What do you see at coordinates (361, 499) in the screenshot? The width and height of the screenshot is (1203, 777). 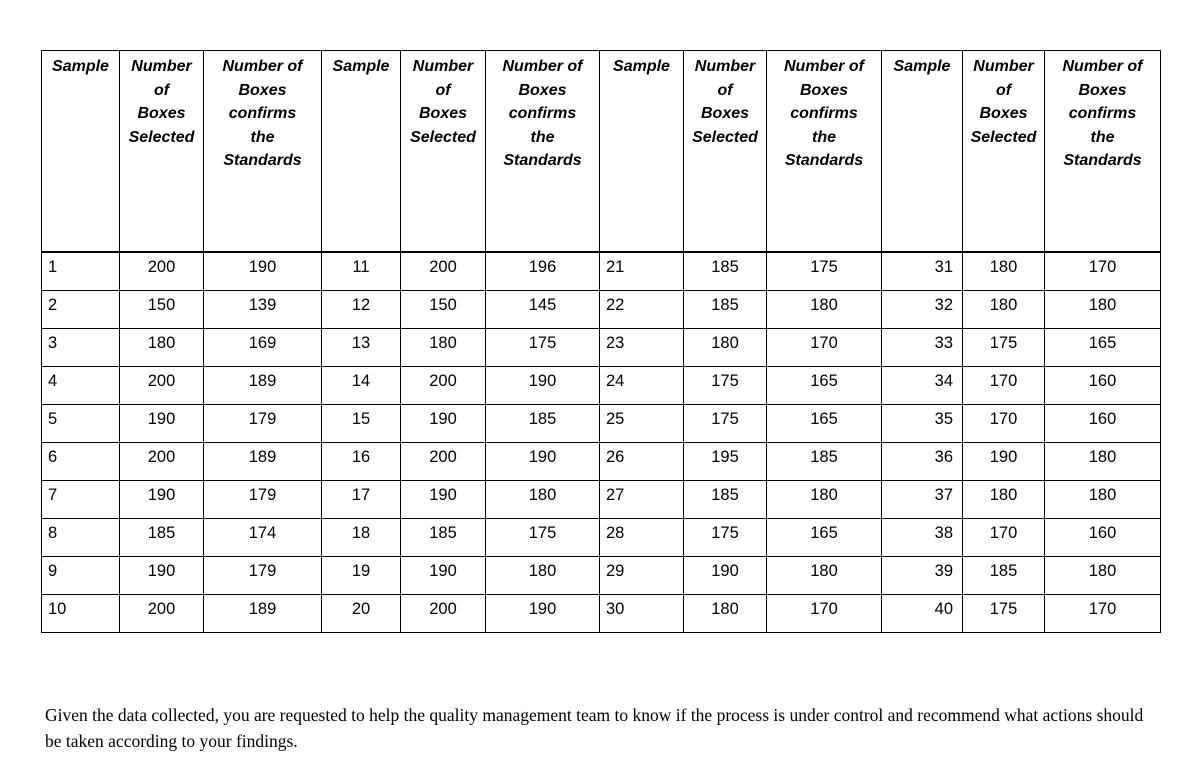 I see `sample-cell: 17` at bounding box center [361, 499].